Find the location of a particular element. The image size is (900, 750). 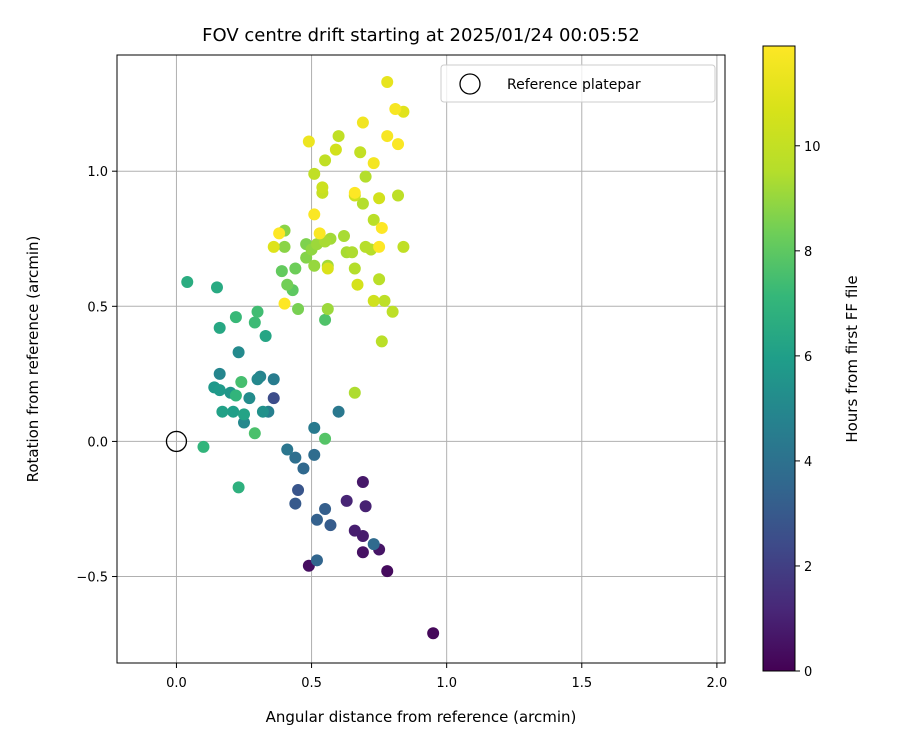

legend-box is located at coordinates (578, 83).